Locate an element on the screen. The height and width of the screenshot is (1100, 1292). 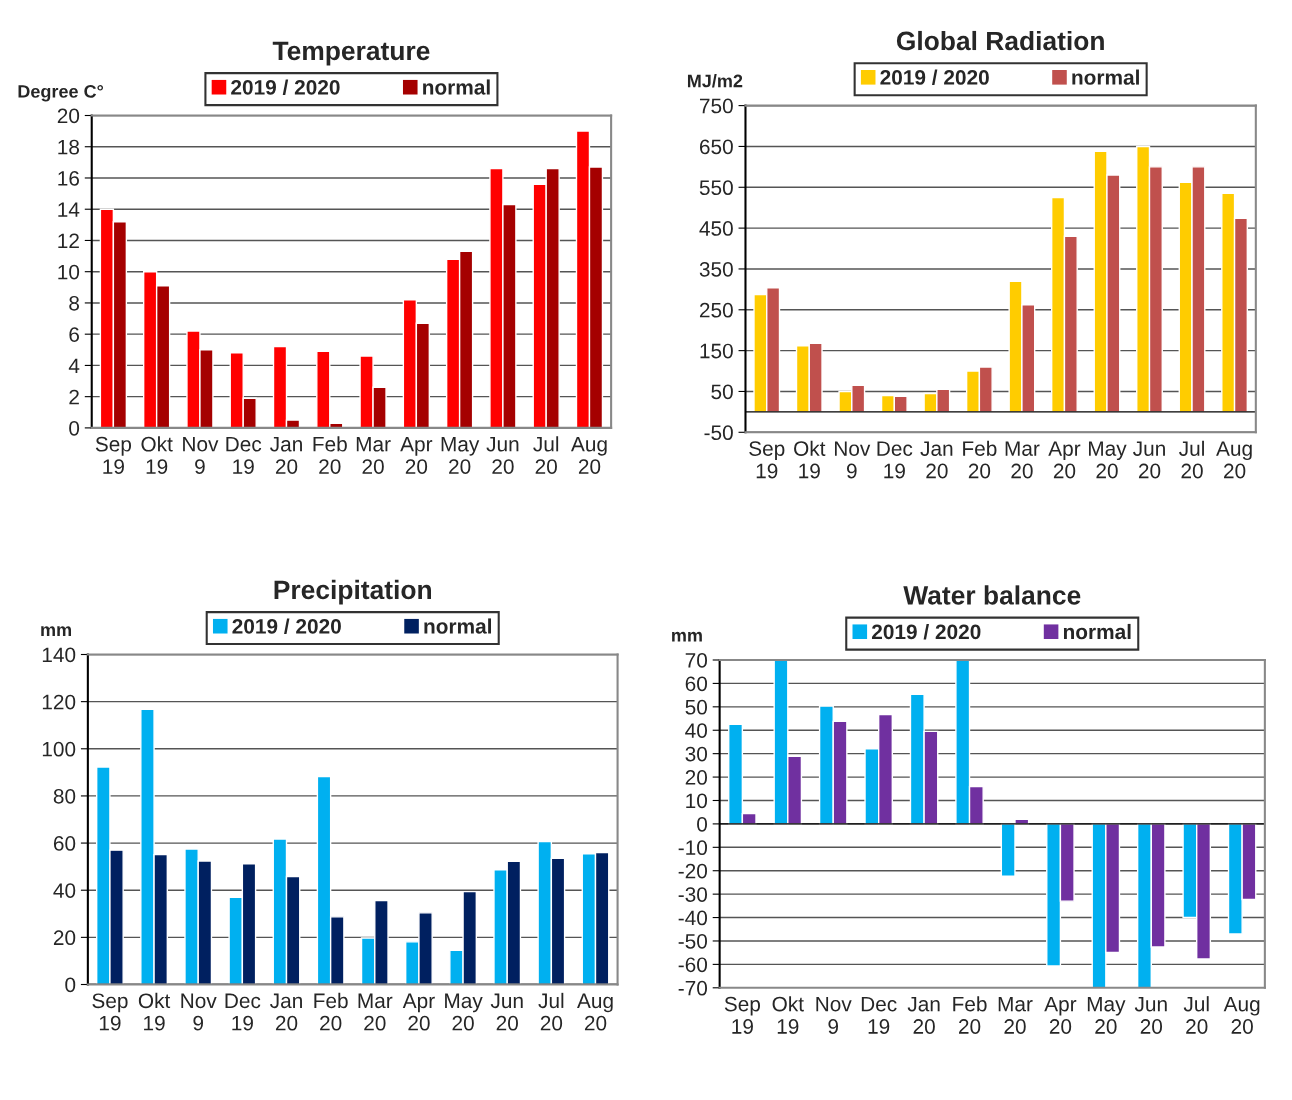
y-tick-label: 80 is located at coordinates (64, 796).